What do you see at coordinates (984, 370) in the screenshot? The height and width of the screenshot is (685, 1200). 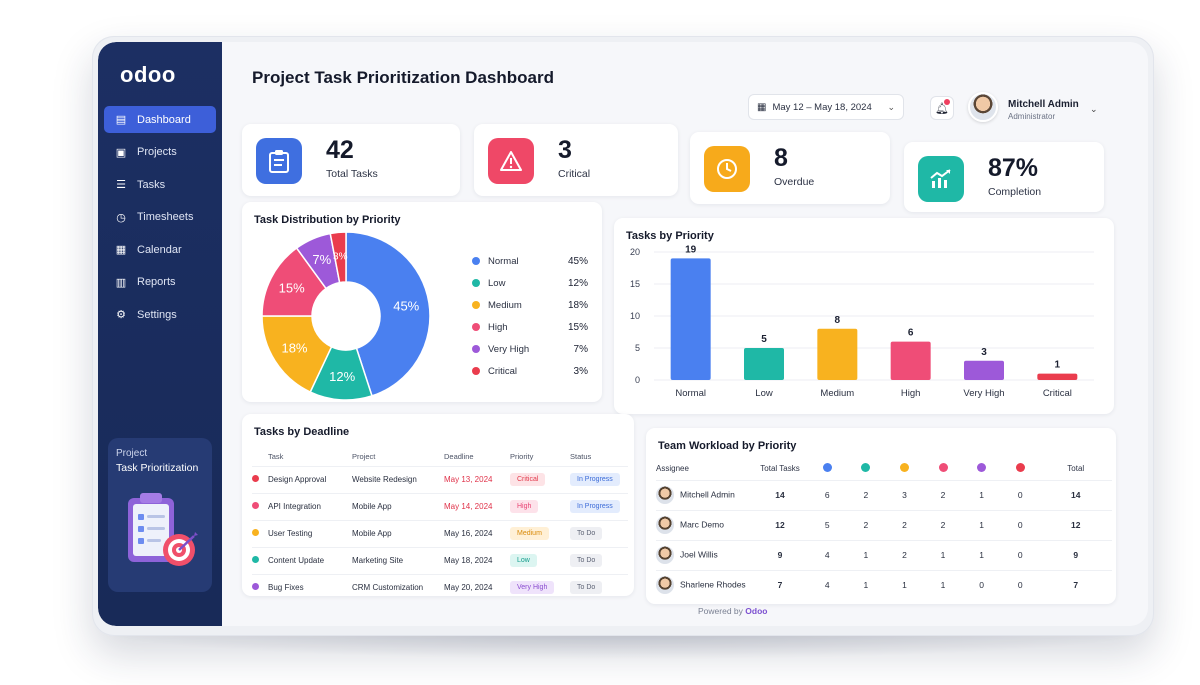 I see `bar-very-high` at bounding box center [984, 370].